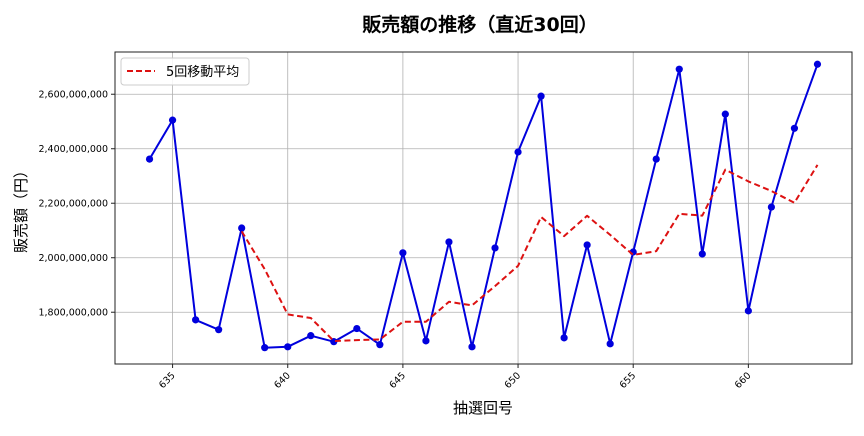 Image resolution: width=864 pixels, height=436 pixels. Describe the element at coordinates (513, 380) in the screenshot. I see `x-tick-label: 650` at that location.